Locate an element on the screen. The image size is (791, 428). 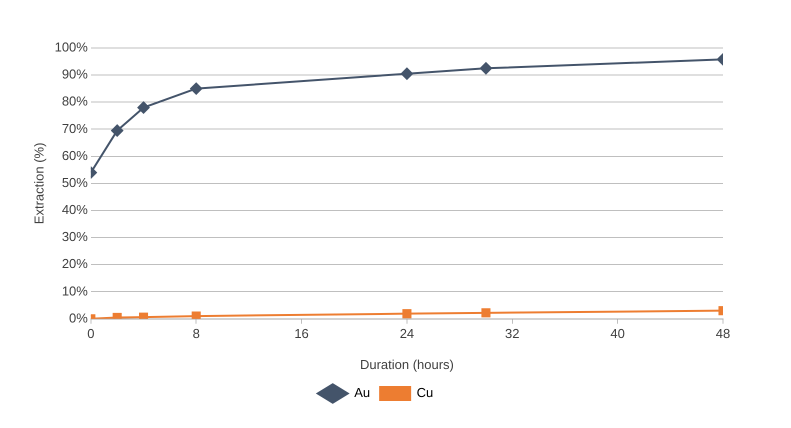
y-tick-label: 90% is located at coordinates (75, 74).